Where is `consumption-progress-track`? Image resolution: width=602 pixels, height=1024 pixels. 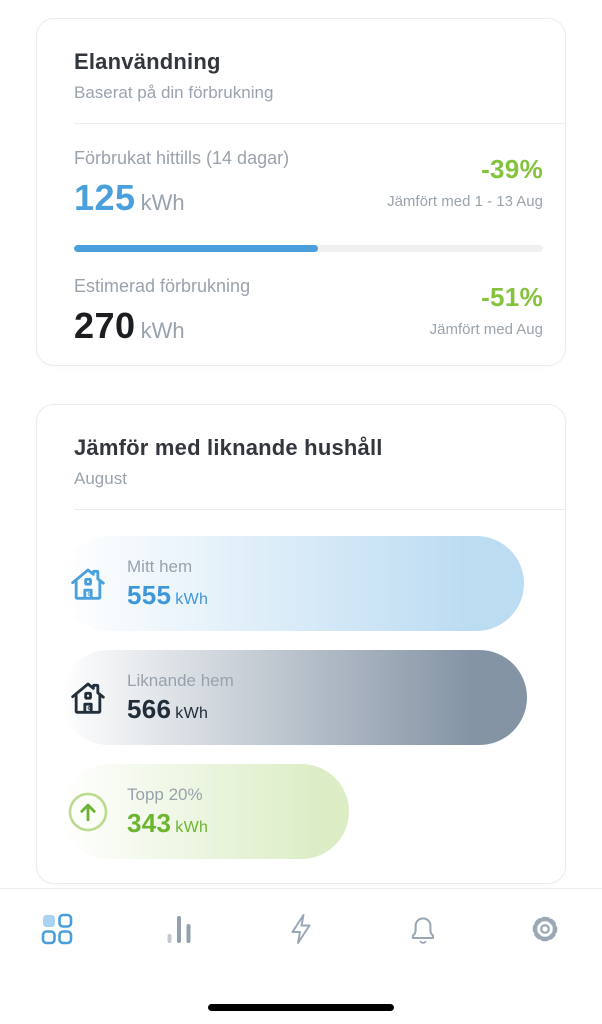
consumption-progress-track is located at coordinates (308, 248).